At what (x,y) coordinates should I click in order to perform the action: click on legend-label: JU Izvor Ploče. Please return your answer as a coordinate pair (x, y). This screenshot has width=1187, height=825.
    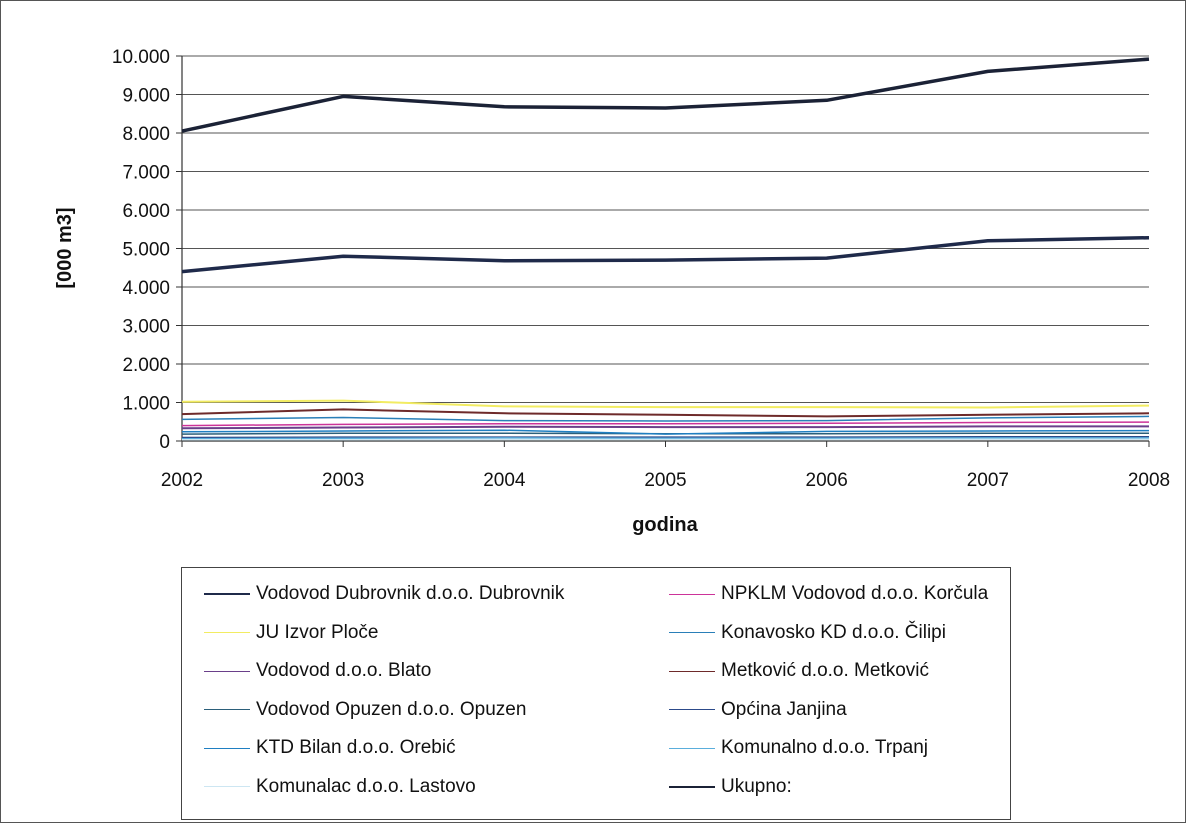
    Looking at the image, I should click on (317, 632).